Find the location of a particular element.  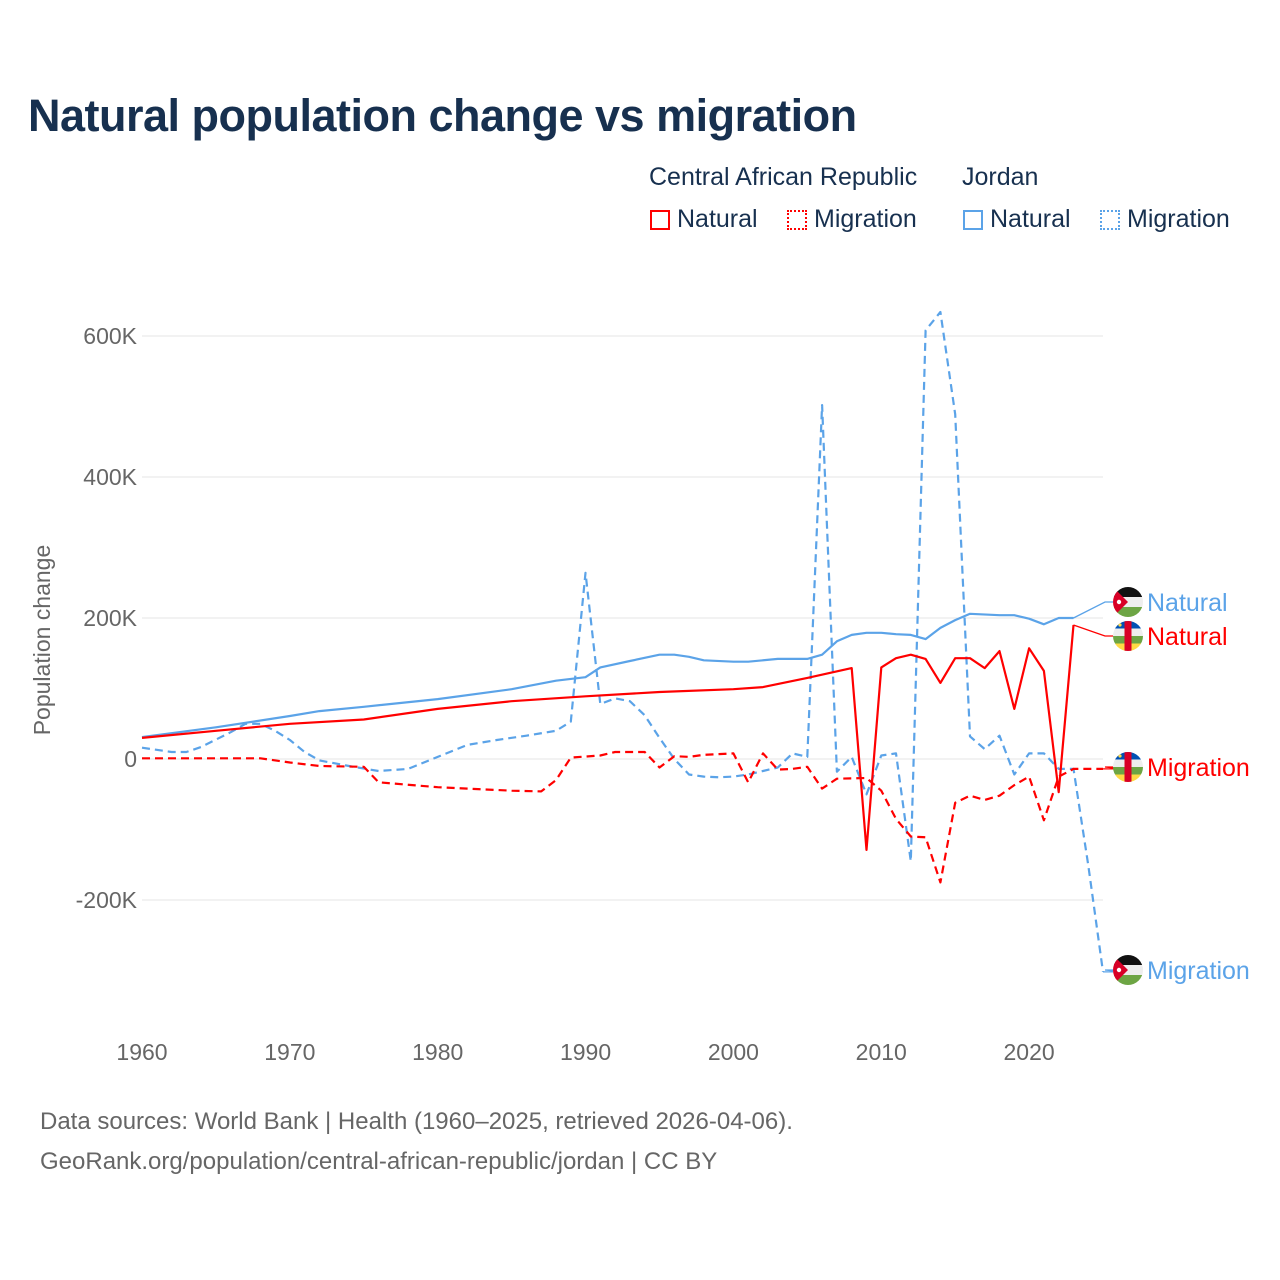

legend-jordan-migration: Migration is located at coordinates (1165, 219).